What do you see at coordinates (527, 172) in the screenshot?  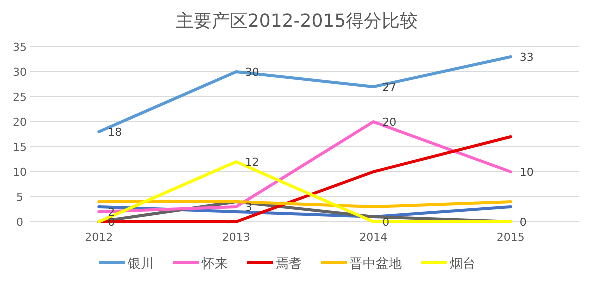 I see `data-label: 10` at bounding box center [527, 172].